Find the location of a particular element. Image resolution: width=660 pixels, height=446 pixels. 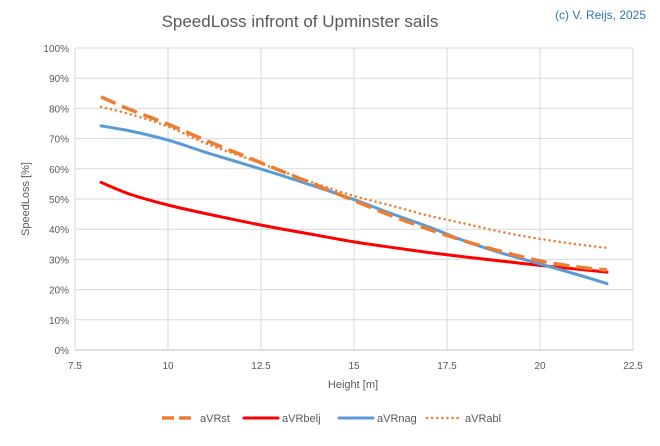

y-tick-label: 50% is located at coordinates (59, 200).